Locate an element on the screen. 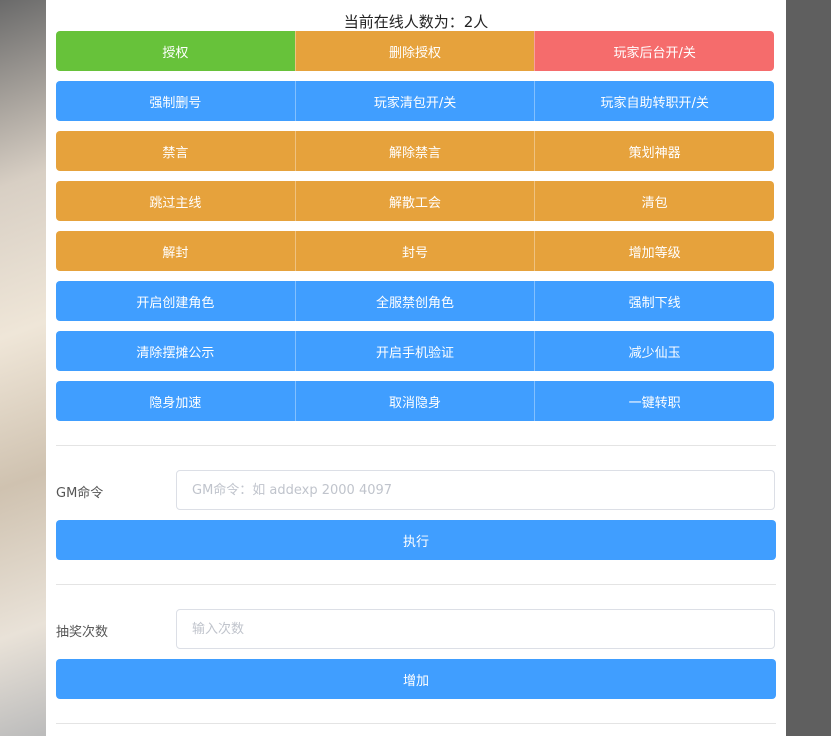 This screenshot has height=736, width=831. action-button: 跳过主线 is located at coordinates (175, 201).